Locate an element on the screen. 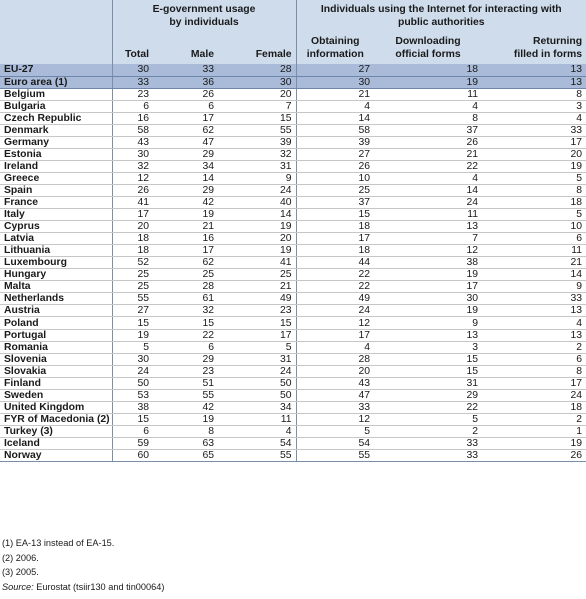  cell-value: 7 is located at coordinates (257, 106).